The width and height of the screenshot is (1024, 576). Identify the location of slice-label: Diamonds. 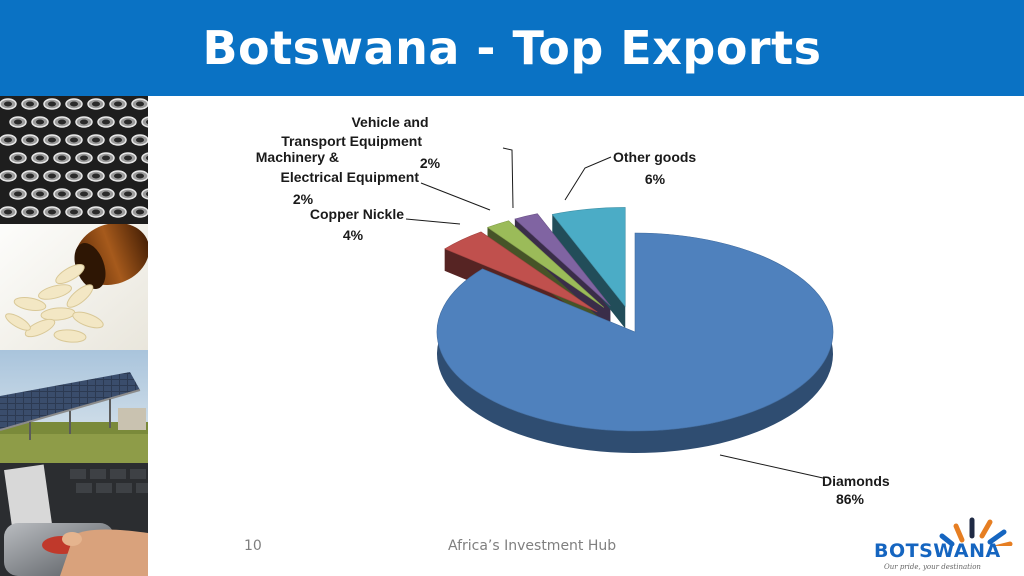
(856, 481).